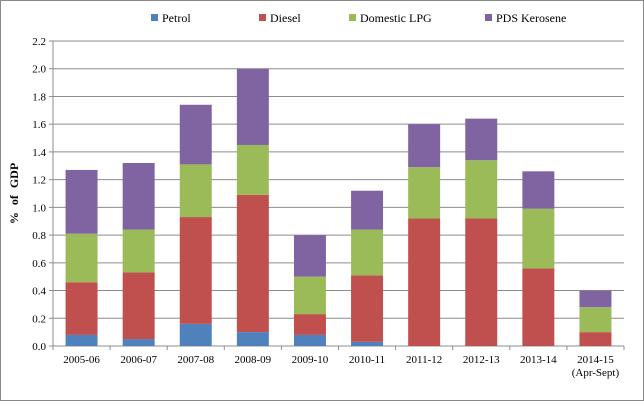  Describe the element at coordinates (531, 18) in the screenshot. I see `legend-label: PDS Kerosene` at that location.